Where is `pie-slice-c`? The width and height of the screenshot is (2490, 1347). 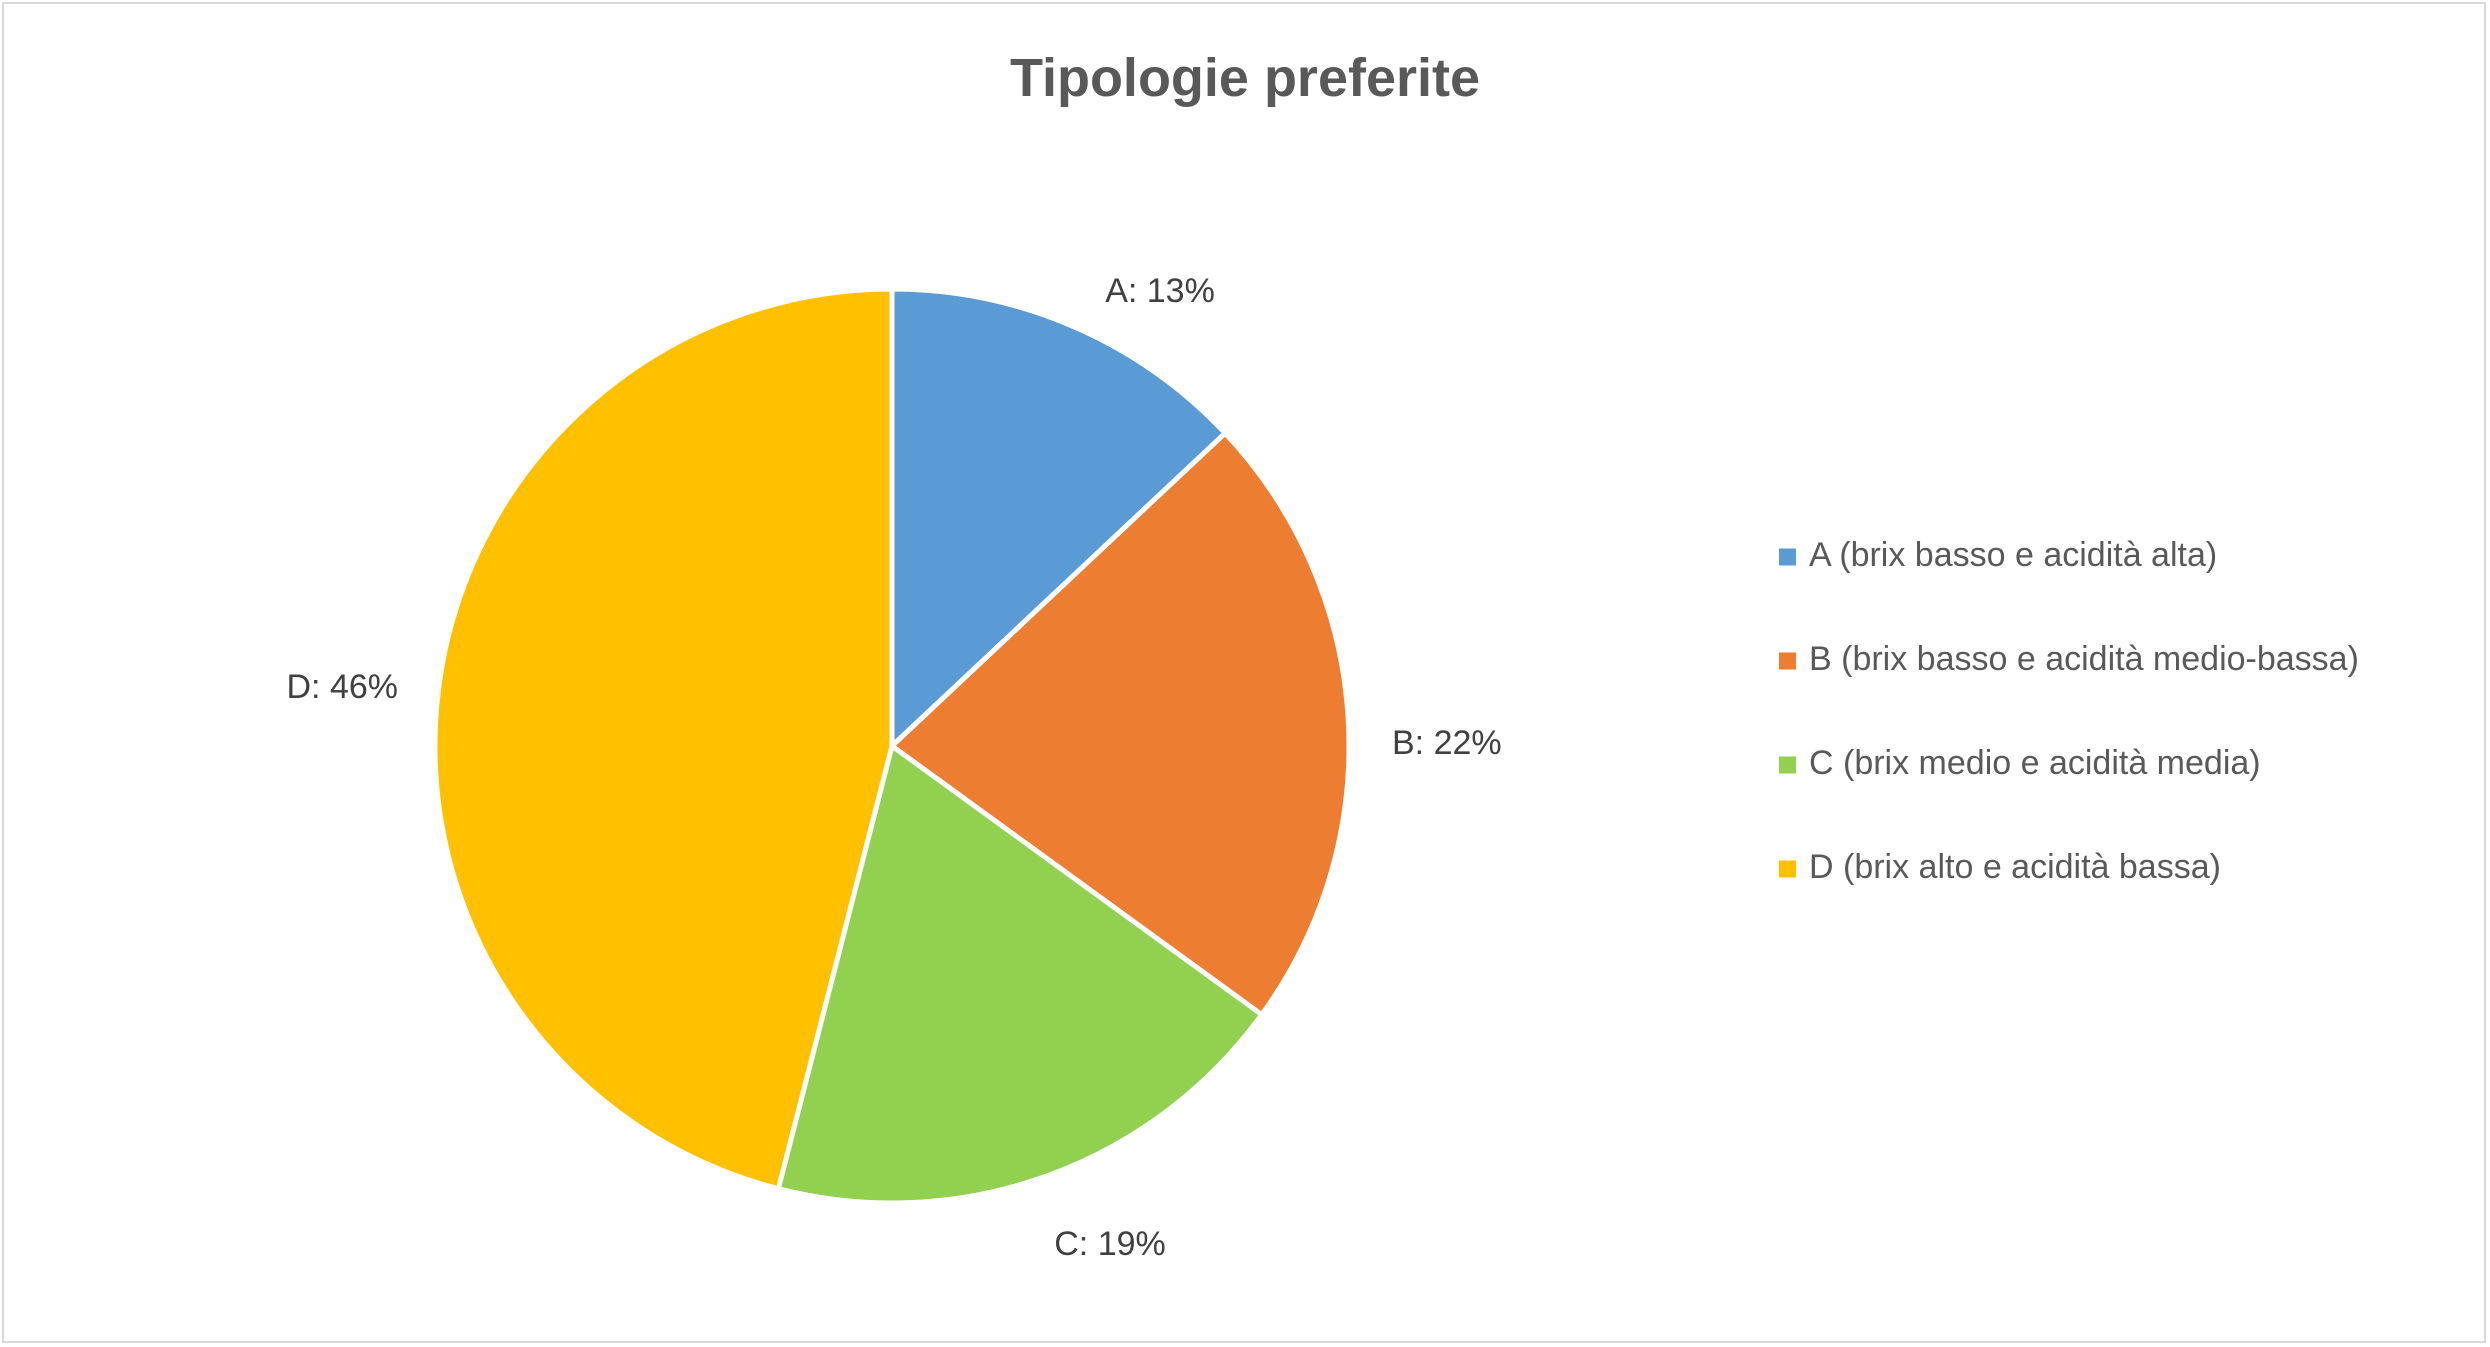 pie-slice-c is located at coordinates (1020, 974).